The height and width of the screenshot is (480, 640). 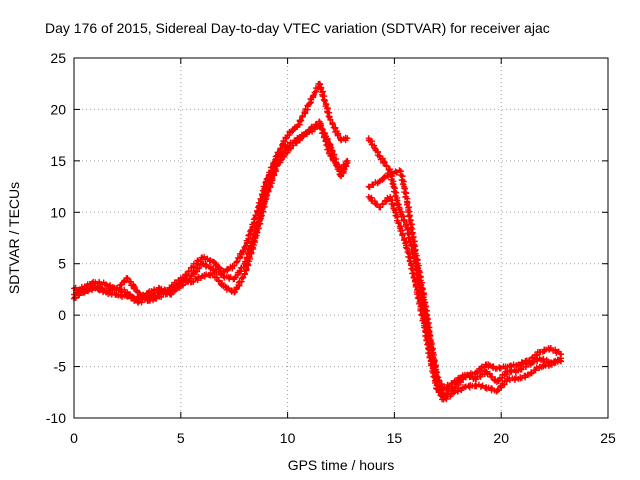 I want to click on y-axis-label: SDTVAR / TECUs, so click(x=14, y=238).